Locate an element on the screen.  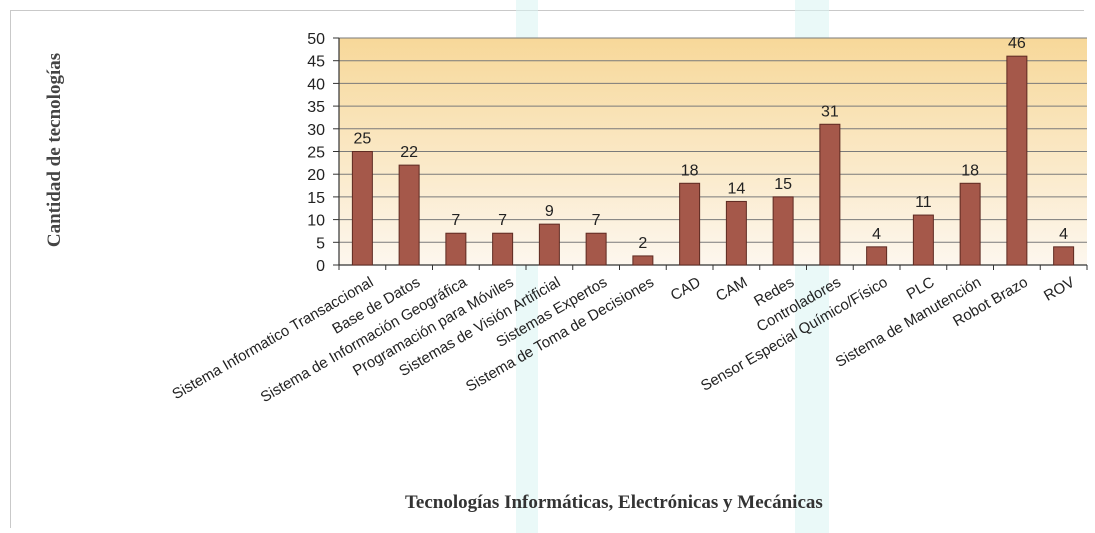
y-tick-label: 30 is located at coordinates (316, 130).